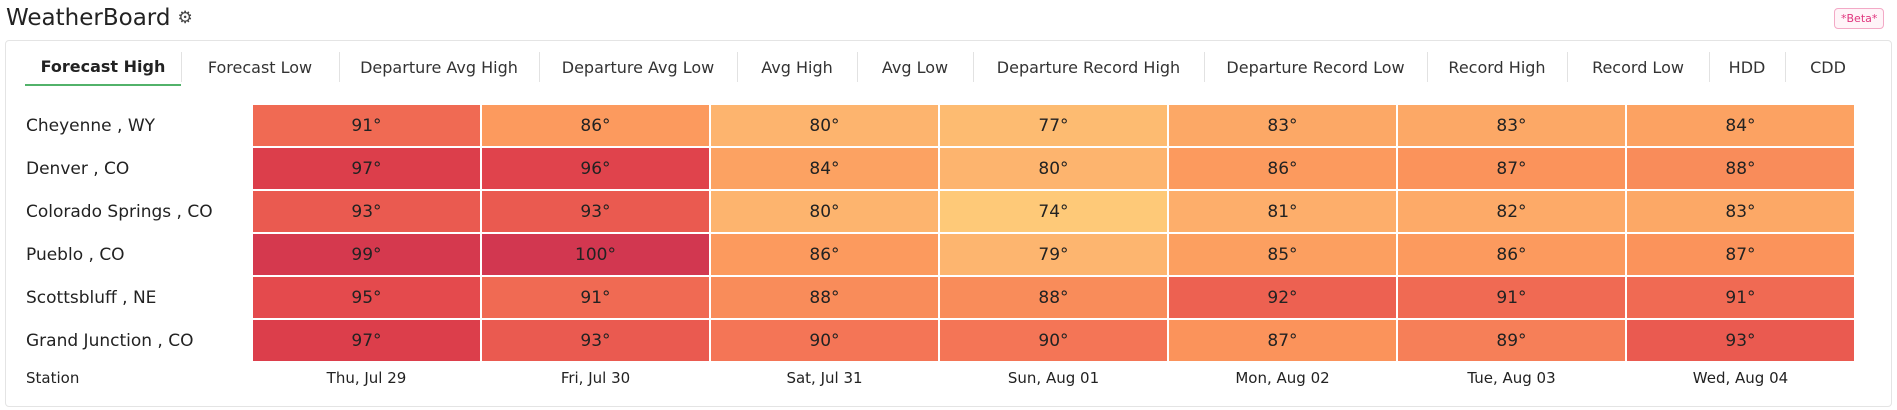  I want to click on tab-avg-low: Avg Low, so click(915, 67).